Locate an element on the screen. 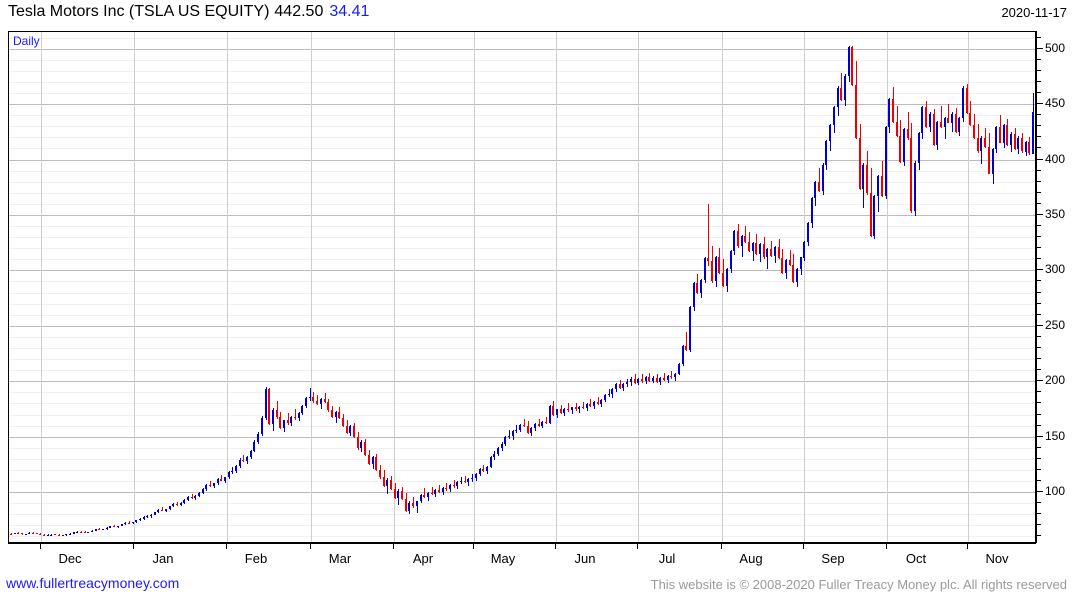 This screenshot has width=1075, height=600. x-axis-label: Mar is located at coordinates (340, 558).